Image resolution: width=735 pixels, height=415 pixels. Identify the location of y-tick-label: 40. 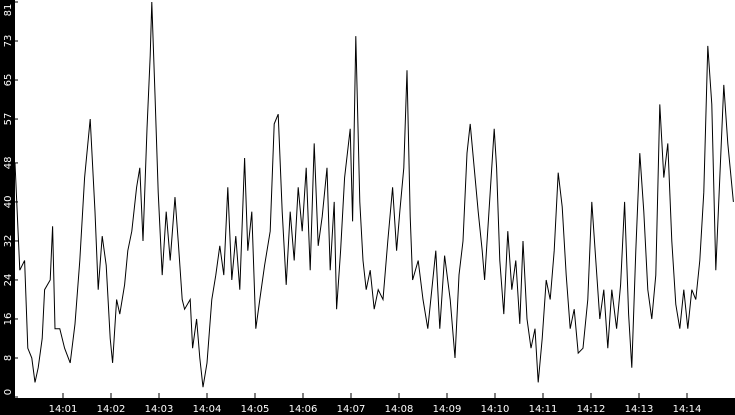
(8, 202).